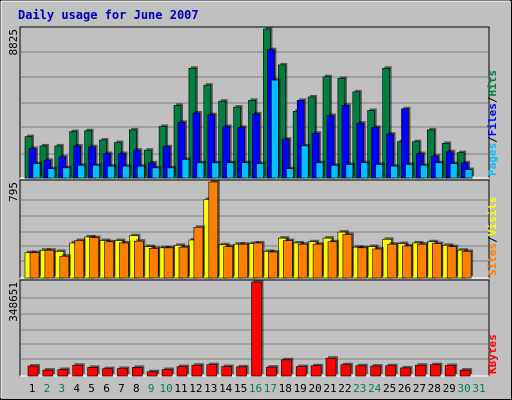 The image size is (512, 400). I want to click on x-tick-label: 6, so click(106, 388).